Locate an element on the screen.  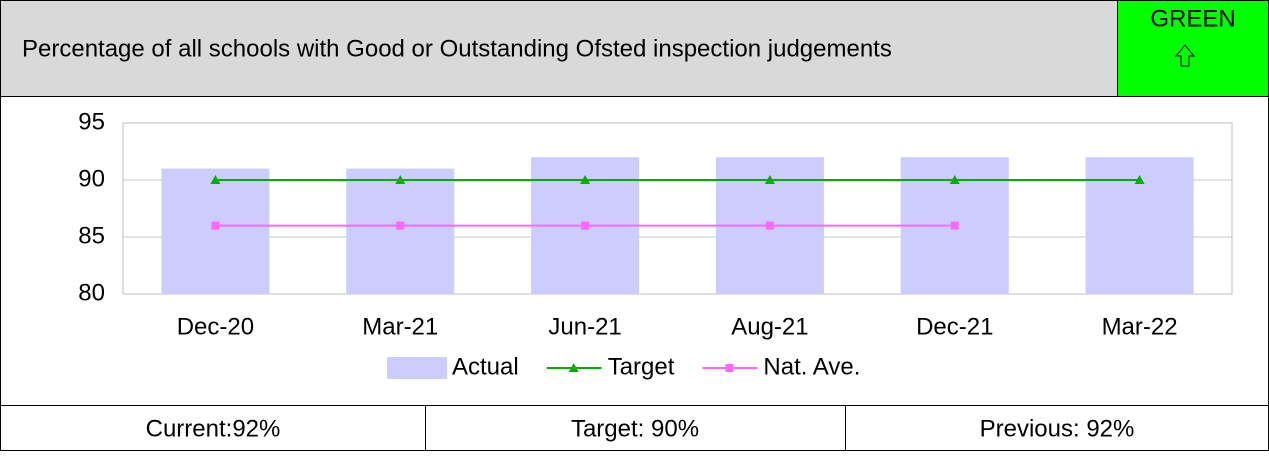
y-tick-label: 85 is located at coordinates (91, 235).